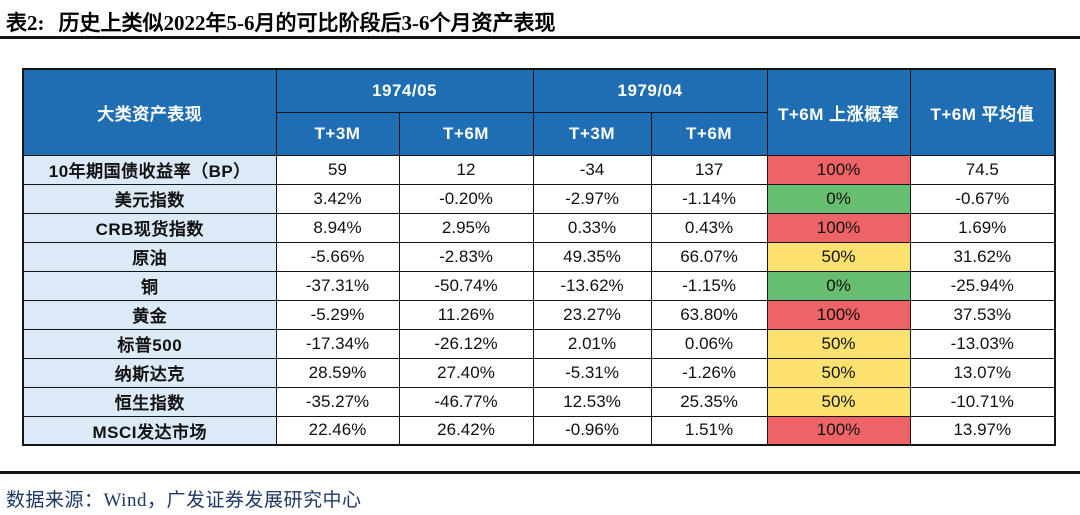  I want to click on value-cell: -13.62%, so click(592, 285).